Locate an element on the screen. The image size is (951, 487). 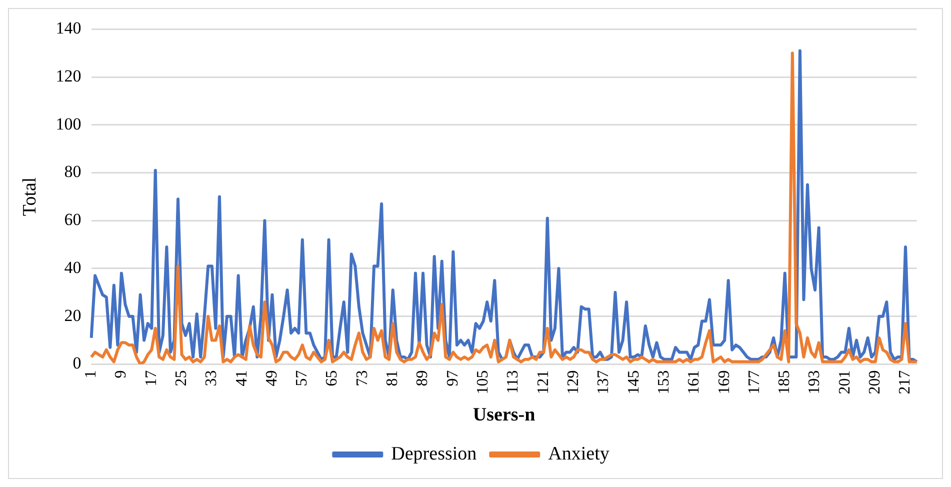
x-tick-label: 49 is located at coordinates (271, 378).